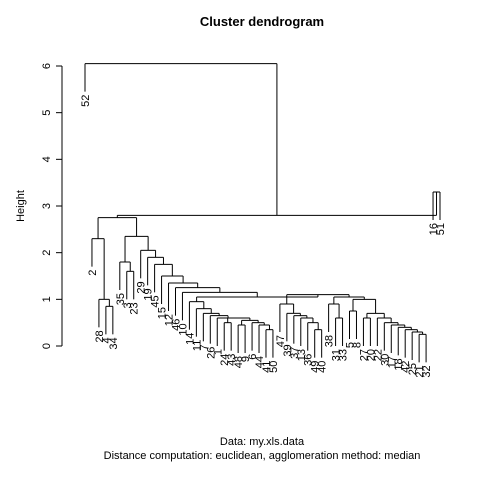 The image size is (480, 480). I want to click on leaf-label: 48, so click(239, 362).